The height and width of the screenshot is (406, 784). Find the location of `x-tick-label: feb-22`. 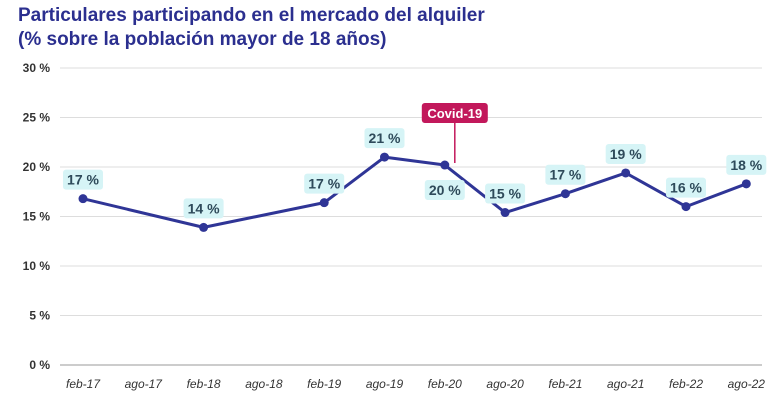

x-tick-label: feb-22 is located at coordinates (686, 384).